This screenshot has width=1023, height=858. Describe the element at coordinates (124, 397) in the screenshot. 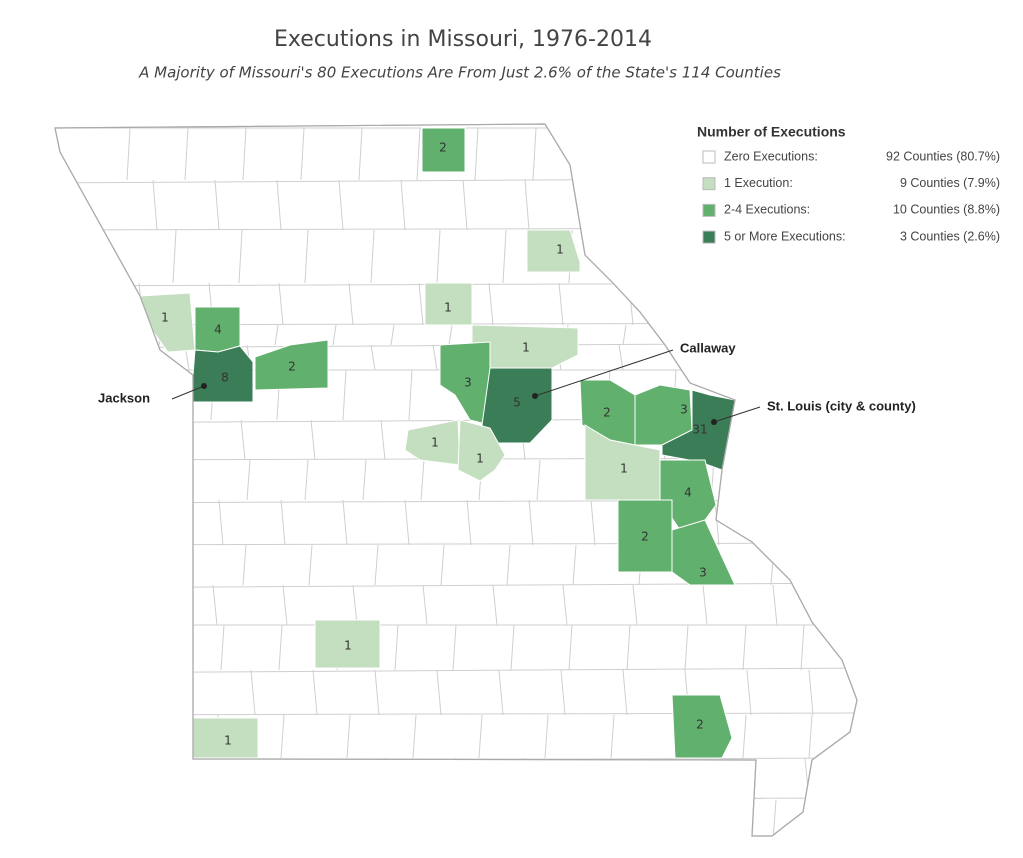

I see `annotation: Jackson` at that location.